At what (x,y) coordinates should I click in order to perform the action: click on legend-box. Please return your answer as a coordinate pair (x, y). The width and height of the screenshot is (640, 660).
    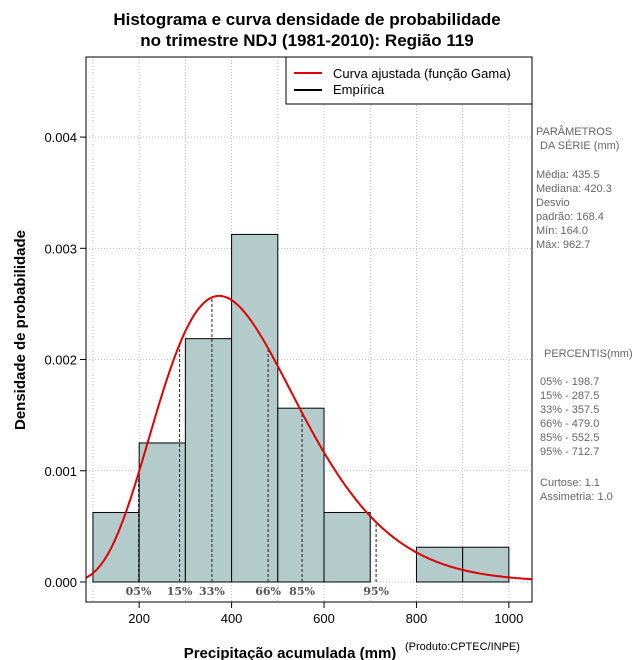
    Looking at the image, I should click on (409, 80).